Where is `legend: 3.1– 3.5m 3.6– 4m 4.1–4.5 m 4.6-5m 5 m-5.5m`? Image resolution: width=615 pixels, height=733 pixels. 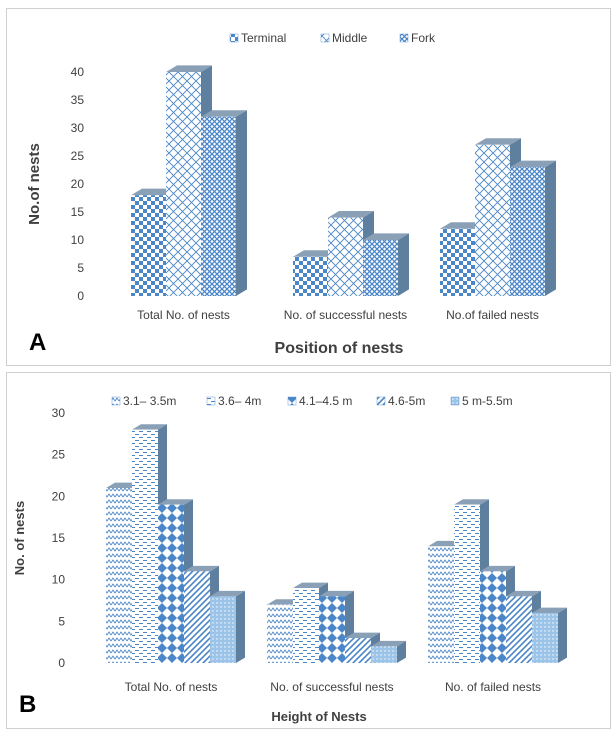
legend: 3.1– 3.5m 3.6– 4m 4.1–4.5 m 4.6-5m 5 m-5.5m is located at coordinates (312, 401).